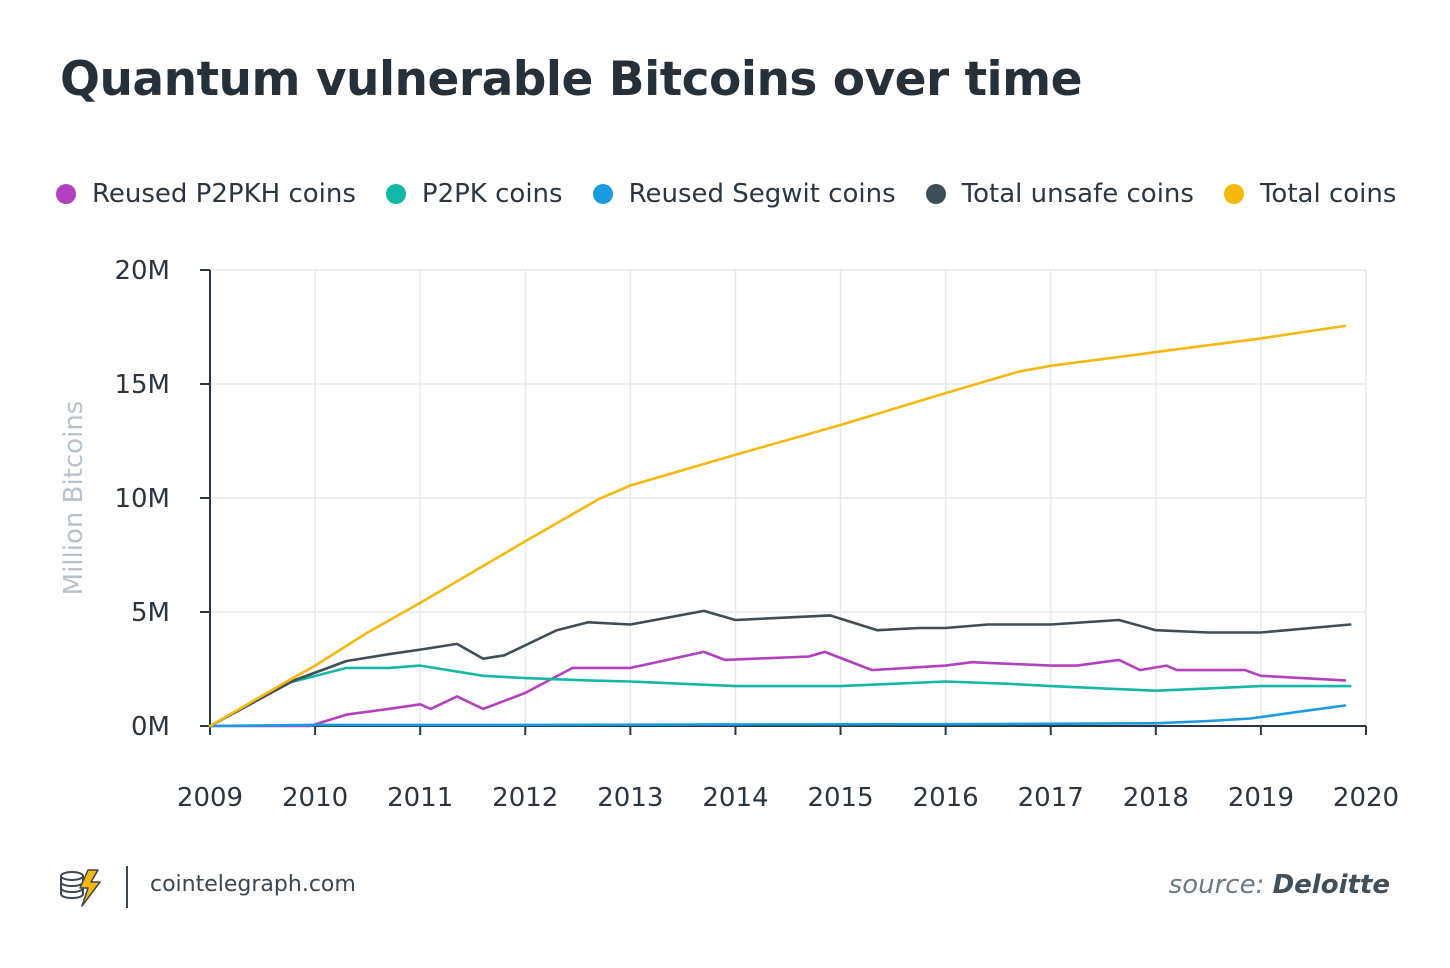  Describe the element at coordinates (1261, 798) in the screenshot. I see `x-tick-label: 2019` at that location.